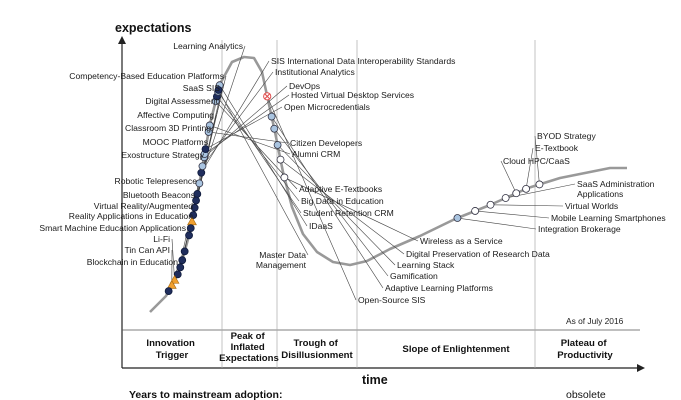 The height and width of the screenshot is (400, 681). Describe the element at coordinates (439, 288) in the screenshot. I see `label-adaptive-learning-platforms: Adaptive Learning Platforms` at that location.